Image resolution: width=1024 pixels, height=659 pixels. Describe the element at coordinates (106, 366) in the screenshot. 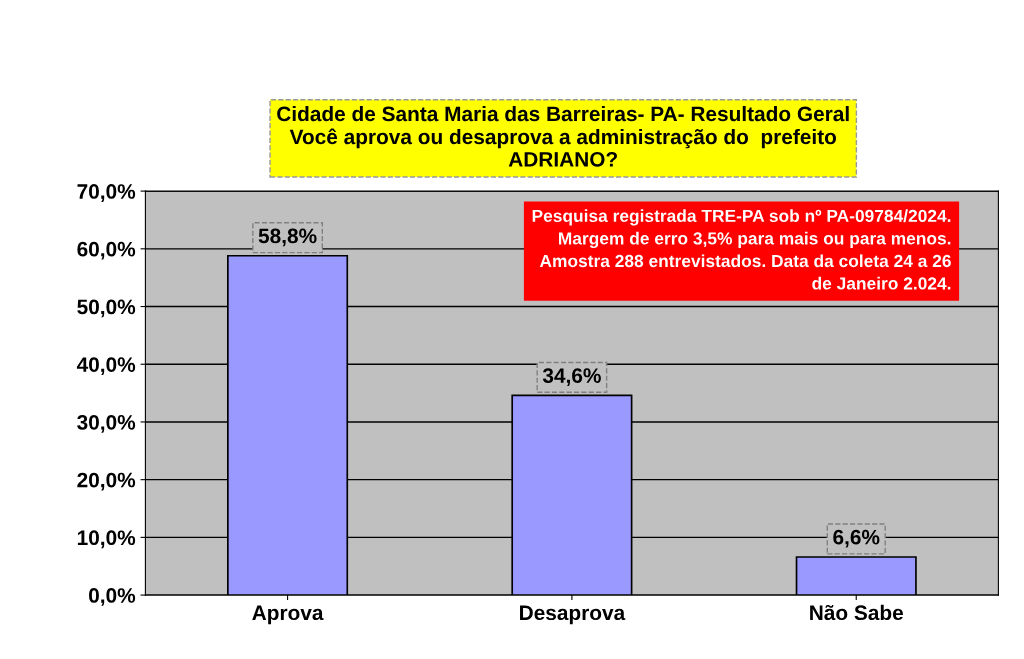

I see `y-tick-label: 40,0%` at that location.